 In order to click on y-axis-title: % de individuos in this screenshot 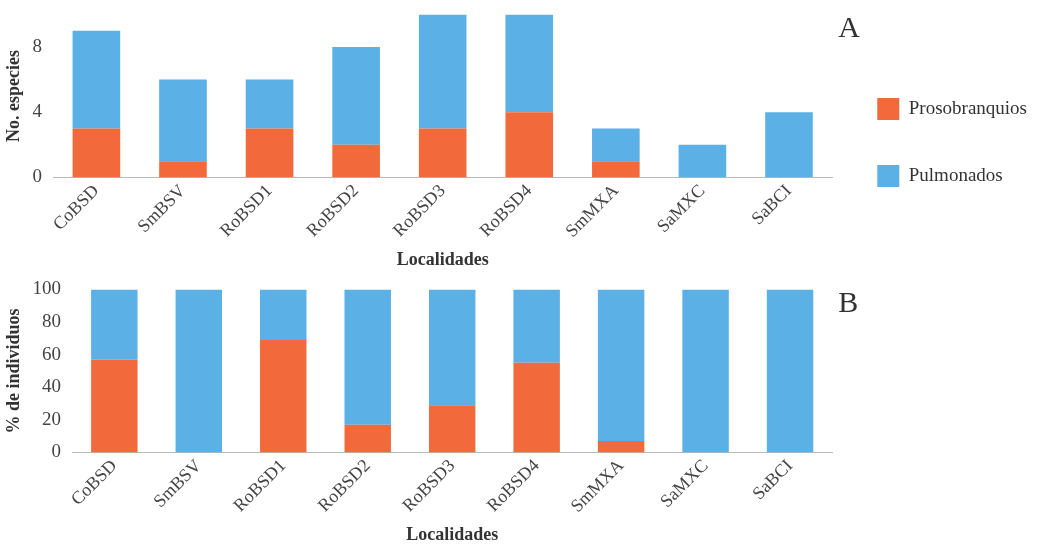, I will do `click(13, 371)`.